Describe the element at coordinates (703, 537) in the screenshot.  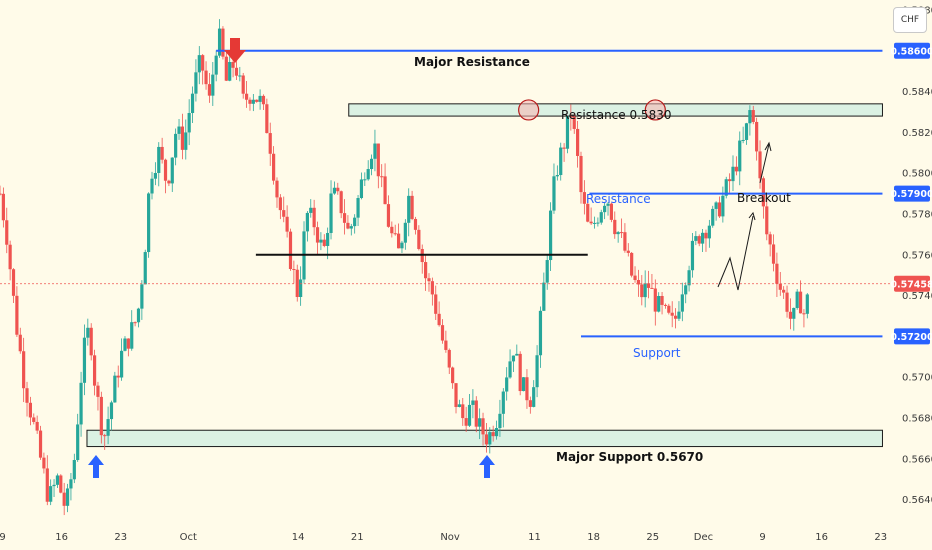
I see `x-tick-label: Dec` at that location.